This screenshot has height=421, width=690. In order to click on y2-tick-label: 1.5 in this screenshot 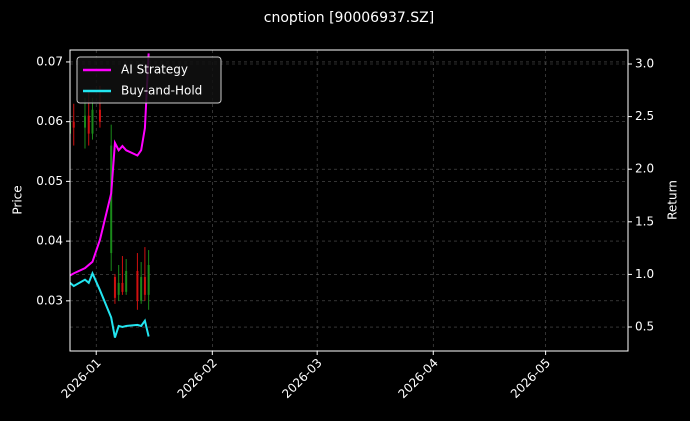, I will do `click(644, 221)`.